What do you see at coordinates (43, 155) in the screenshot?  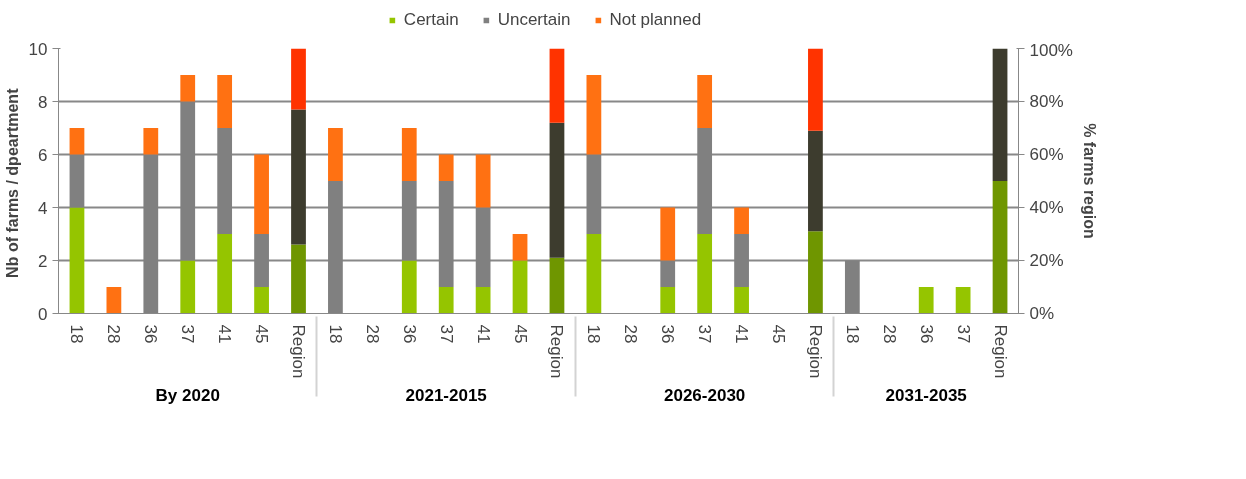 I see `y-tick-label: 6` at bounding box center [43, 155].